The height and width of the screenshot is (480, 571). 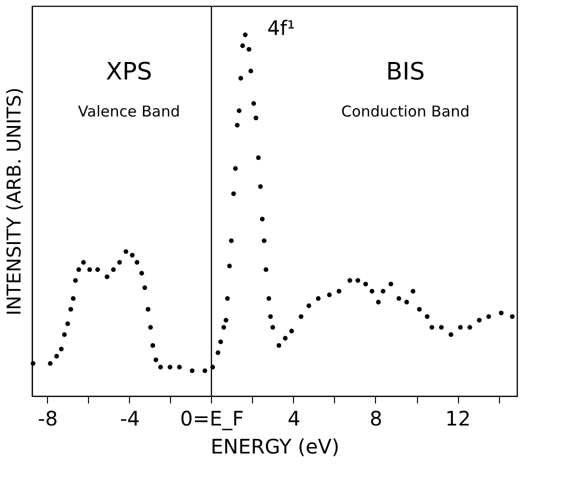 What do you see at coordinates (281, 28) in the screenshot?
I see `annotation: 4f¹` at bounding box center [281, 28].